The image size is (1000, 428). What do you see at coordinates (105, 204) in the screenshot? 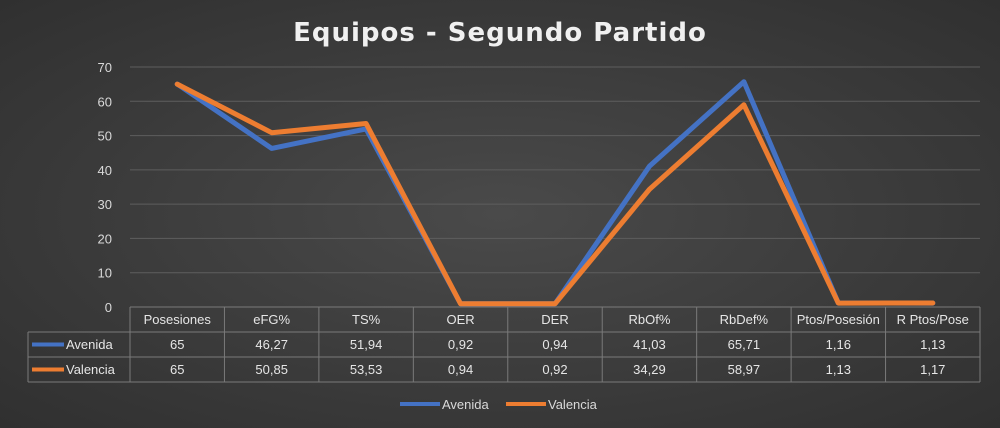
I see `y-tick-label: 30` at bounding box center [105, 204].